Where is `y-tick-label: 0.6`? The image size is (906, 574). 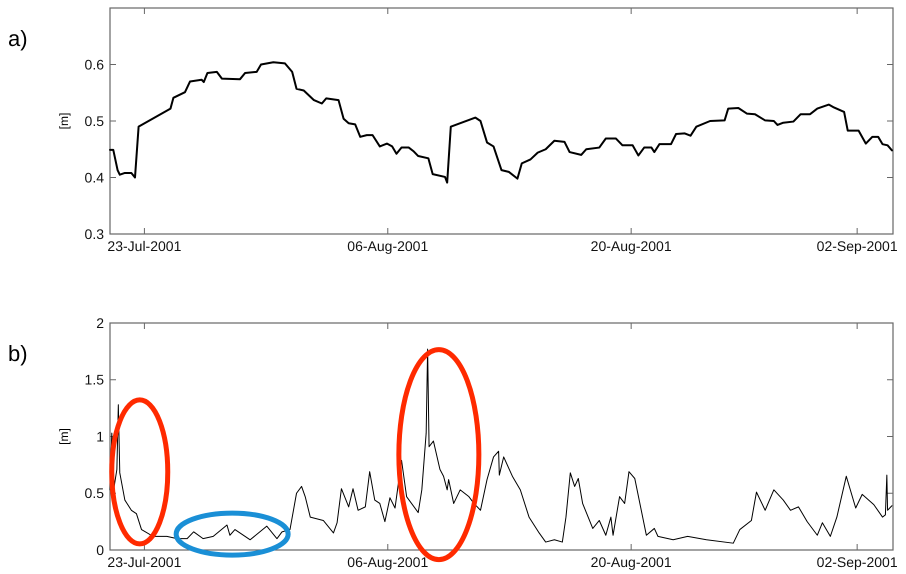
y-tick-label: 0.6 is located at coordinates (94, 64).